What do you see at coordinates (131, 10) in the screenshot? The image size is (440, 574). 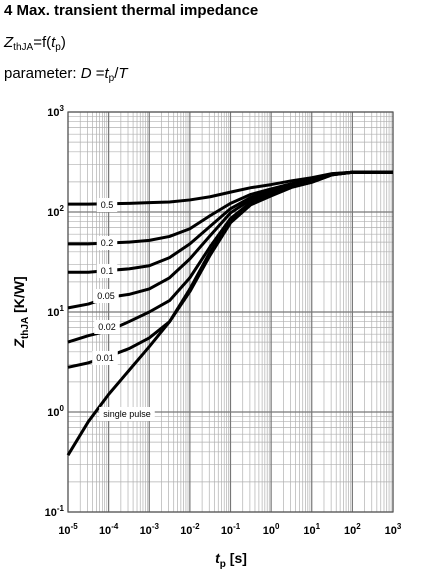 I see `title: 4 Max. transient thermal impedance` at bounding box center [131, 10].